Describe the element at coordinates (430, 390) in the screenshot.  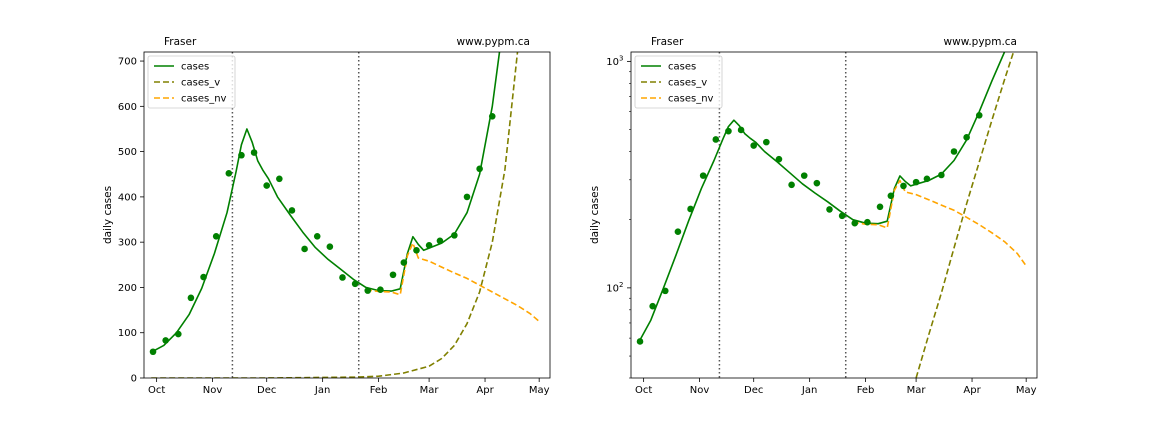
I see `x-tick-label: Mar` at that location.